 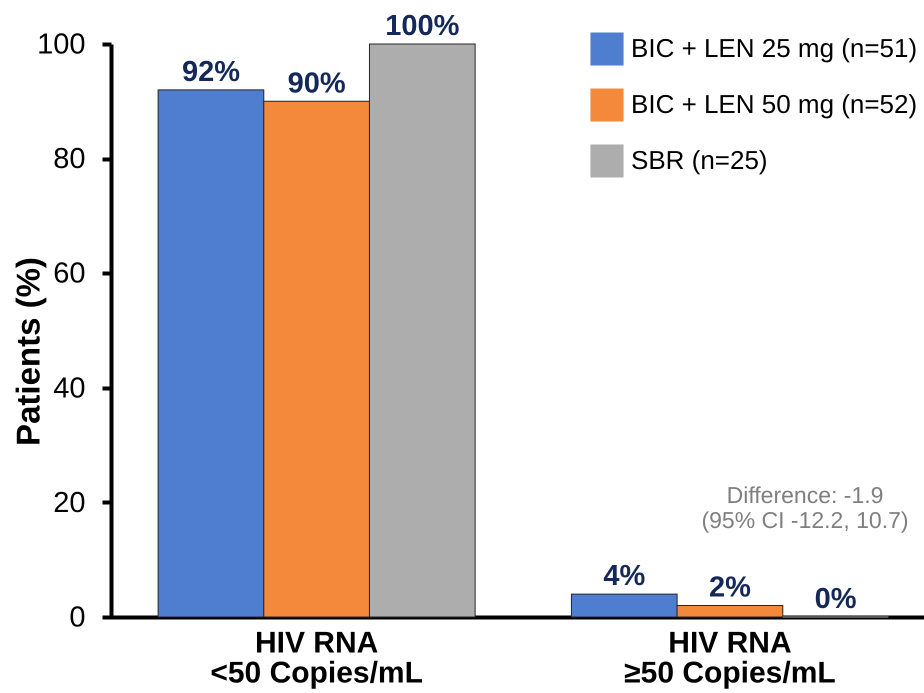 I want to click on y-tick-label: 80, so click(x=69, y=159).